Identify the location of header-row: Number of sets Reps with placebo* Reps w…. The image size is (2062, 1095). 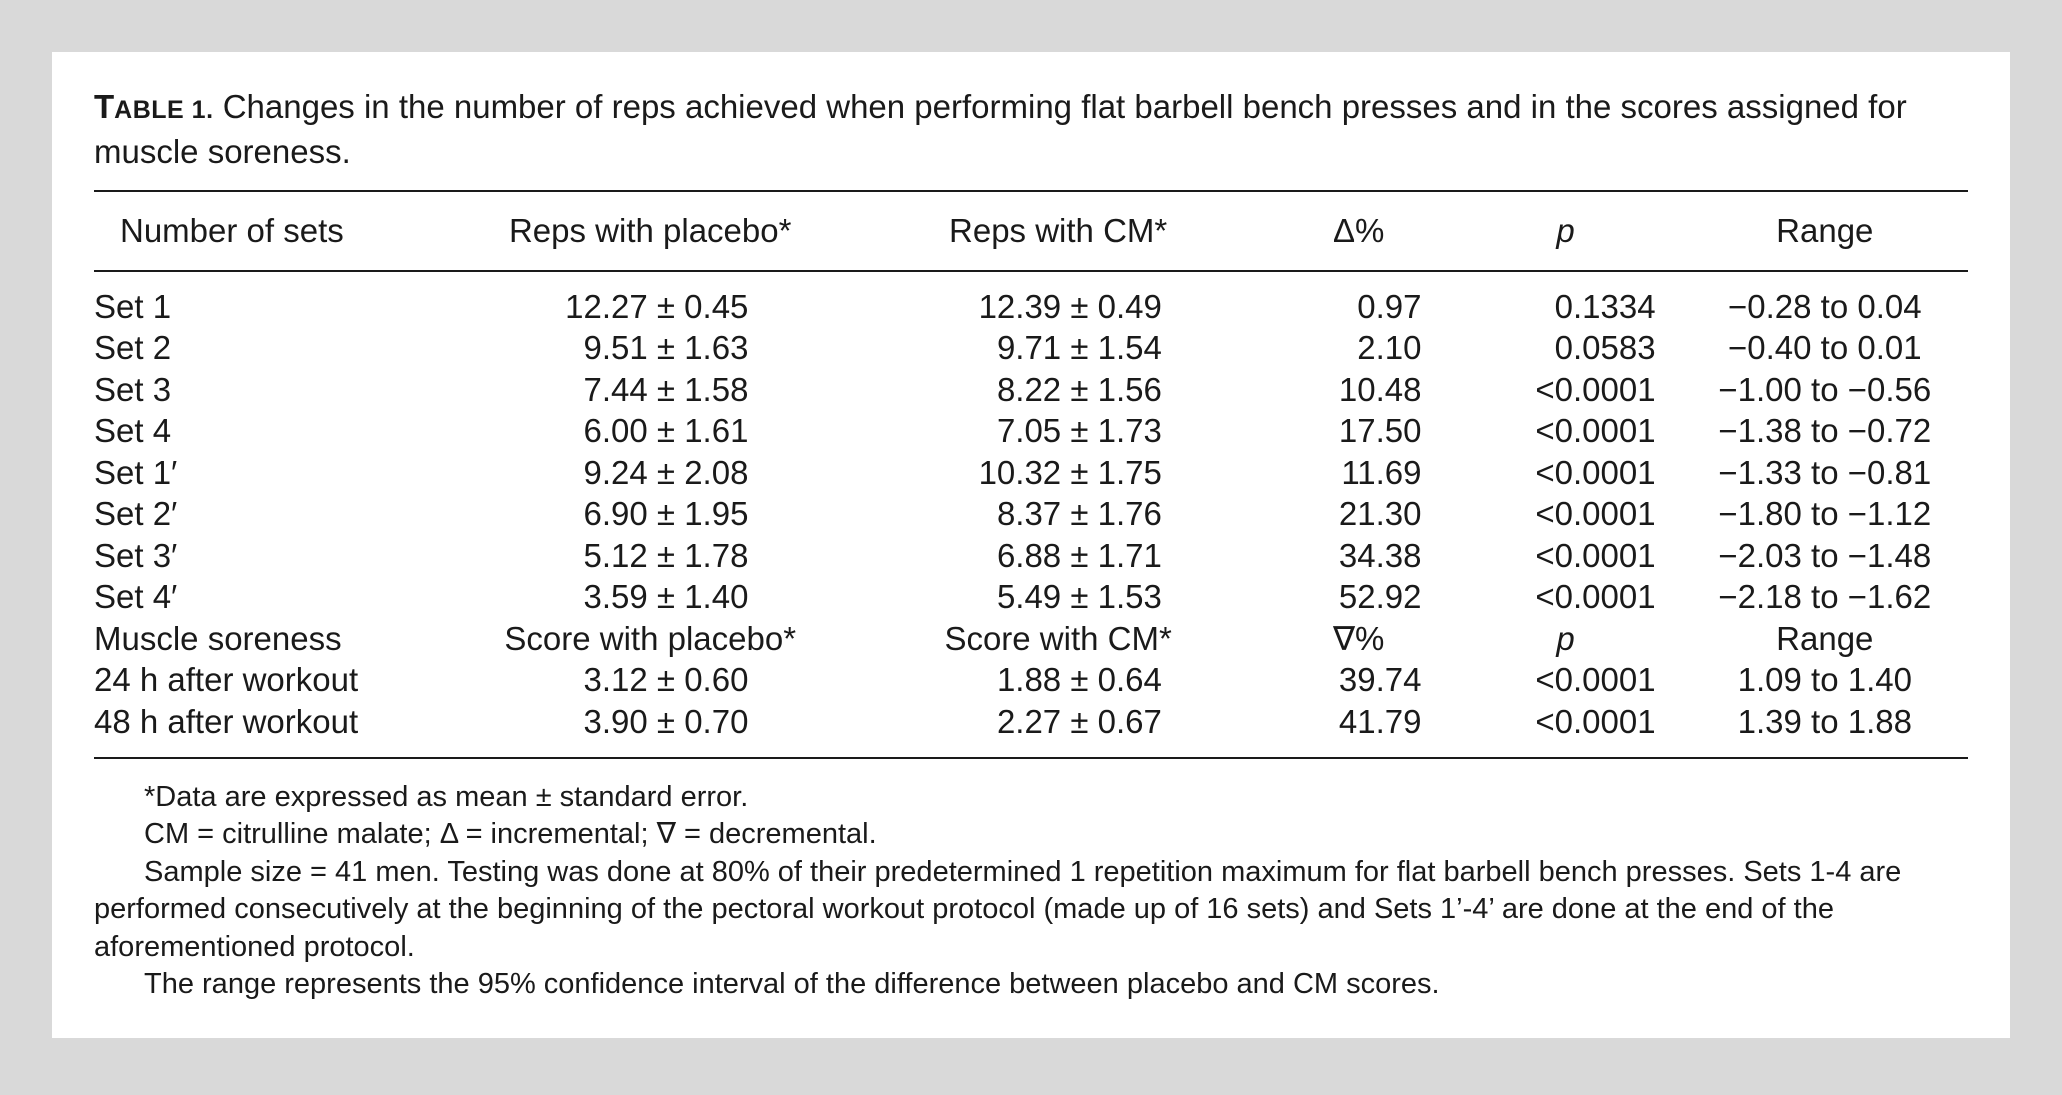
(1031, 232).